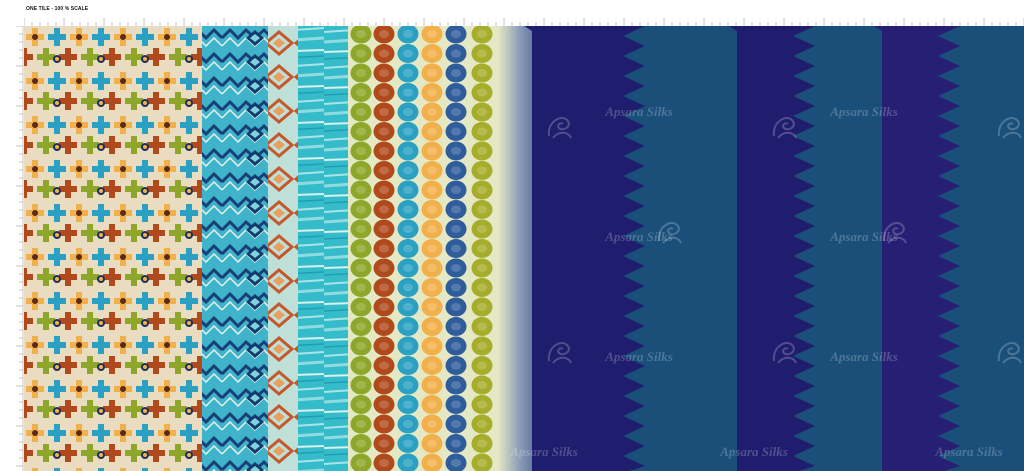  What do you see at coordinates (283, 248) in the screenshot?
I see `chevron-column` at bounding box center [283, 248].